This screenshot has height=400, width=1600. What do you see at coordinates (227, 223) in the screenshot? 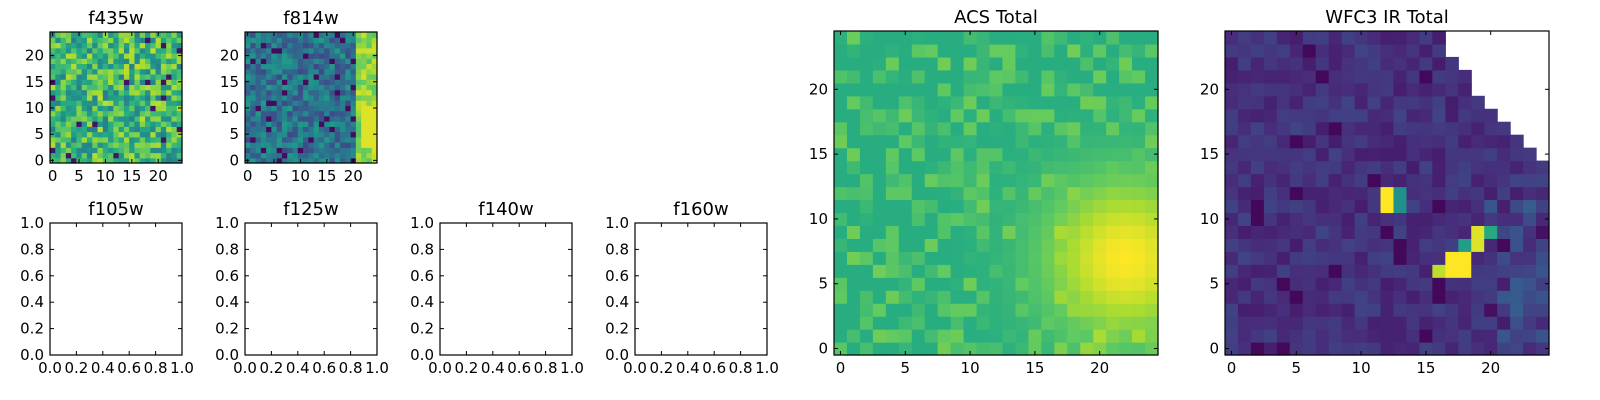
I see `y-tick-label: 1.0` at bounding box center [227, 223].